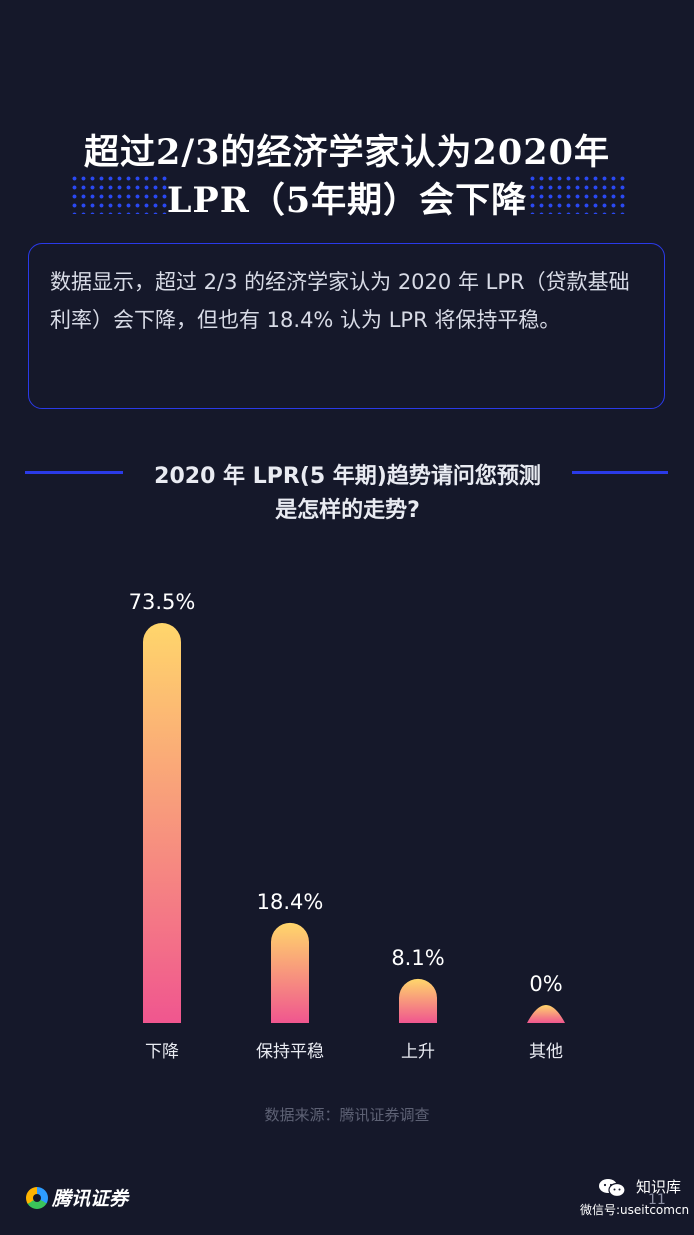  I want to click on subhead-divider-right, so click(620, 472).